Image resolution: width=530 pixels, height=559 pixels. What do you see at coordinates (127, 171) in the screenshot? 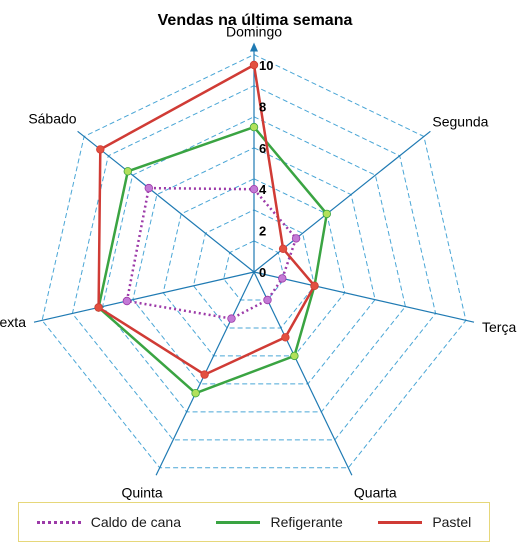
I see `point-refigerante-sabado` at bounding box center [127, 171].